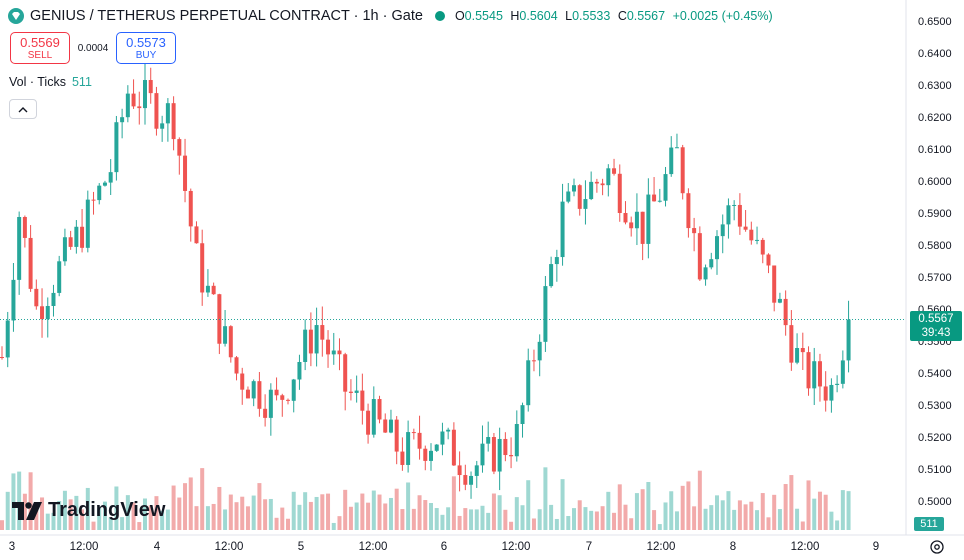 This screenshot has width=964, height=560. What do you see at coordinates (876, 547) in the screenshot?
I see `time-tick-label: 9` at bounding box center [876, 547].